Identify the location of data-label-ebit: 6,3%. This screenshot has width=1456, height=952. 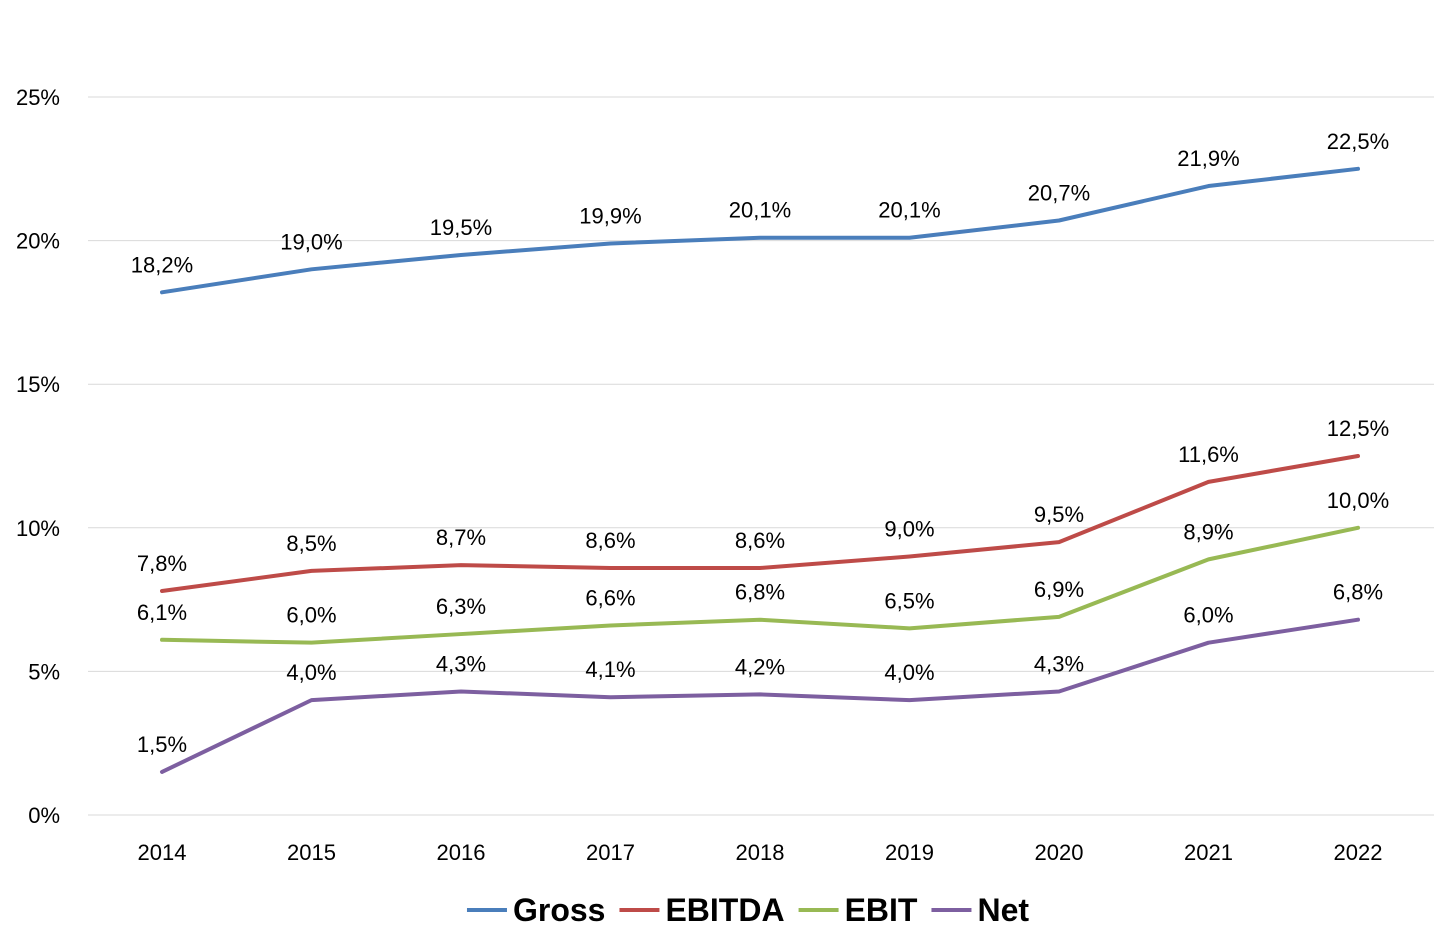
(461, 606).